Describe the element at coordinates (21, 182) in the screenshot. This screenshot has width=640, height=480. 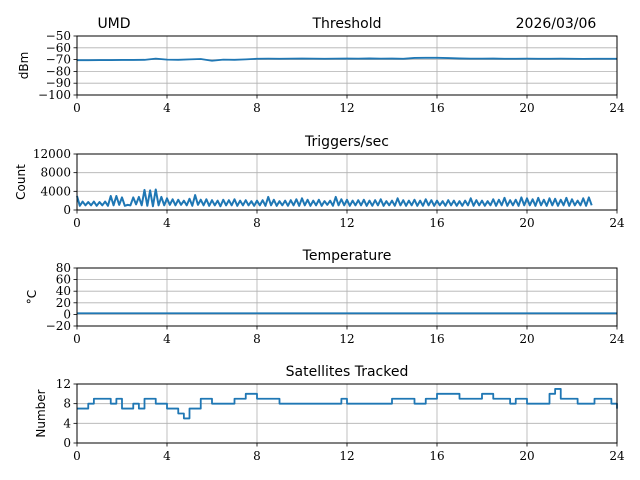
I see `y-axis-label: Count` at that location.